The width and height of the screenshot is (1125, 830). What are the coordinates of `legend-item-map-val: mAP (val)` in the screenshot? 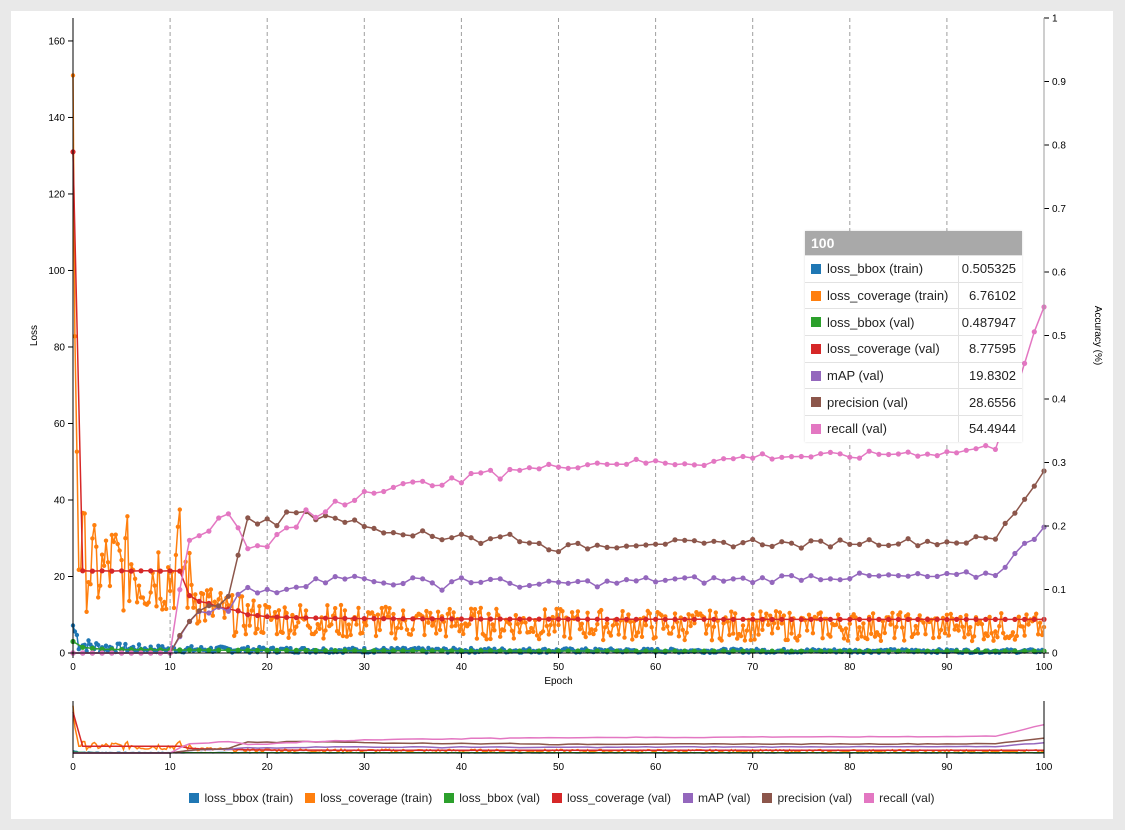 It's located at (716, 798).